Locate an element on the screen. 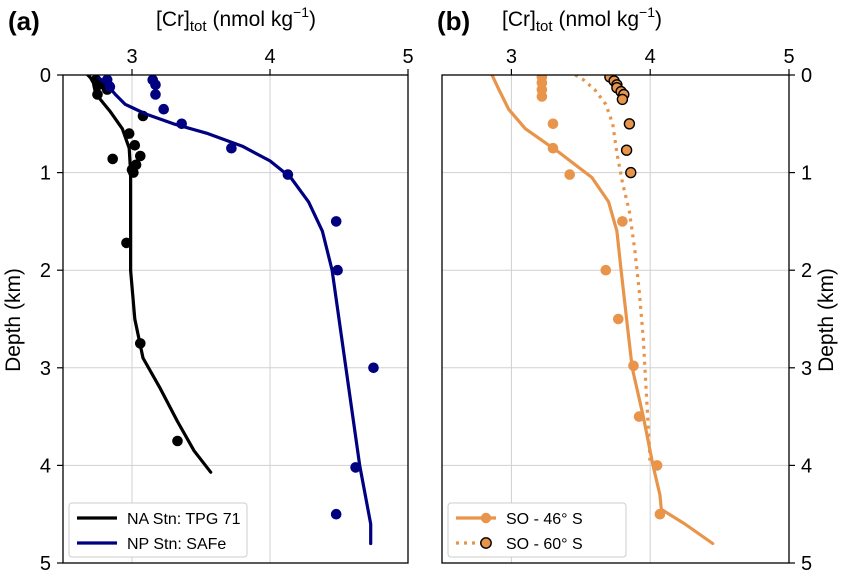 The image size is (850, 572). legend-label: NP Stn: SAFe is located at coordinates (176, 544).